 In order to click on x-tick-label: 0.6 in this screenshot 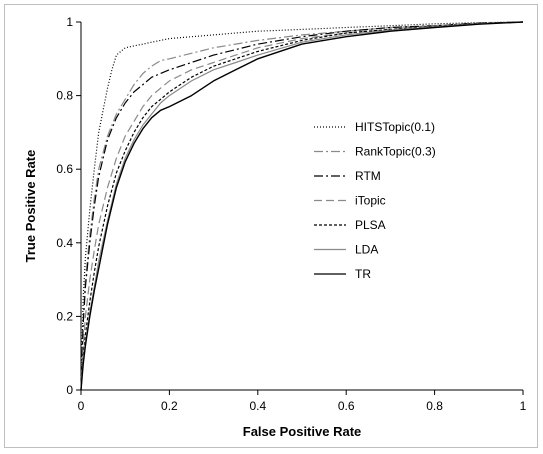, I will do `click(346, 406)`.